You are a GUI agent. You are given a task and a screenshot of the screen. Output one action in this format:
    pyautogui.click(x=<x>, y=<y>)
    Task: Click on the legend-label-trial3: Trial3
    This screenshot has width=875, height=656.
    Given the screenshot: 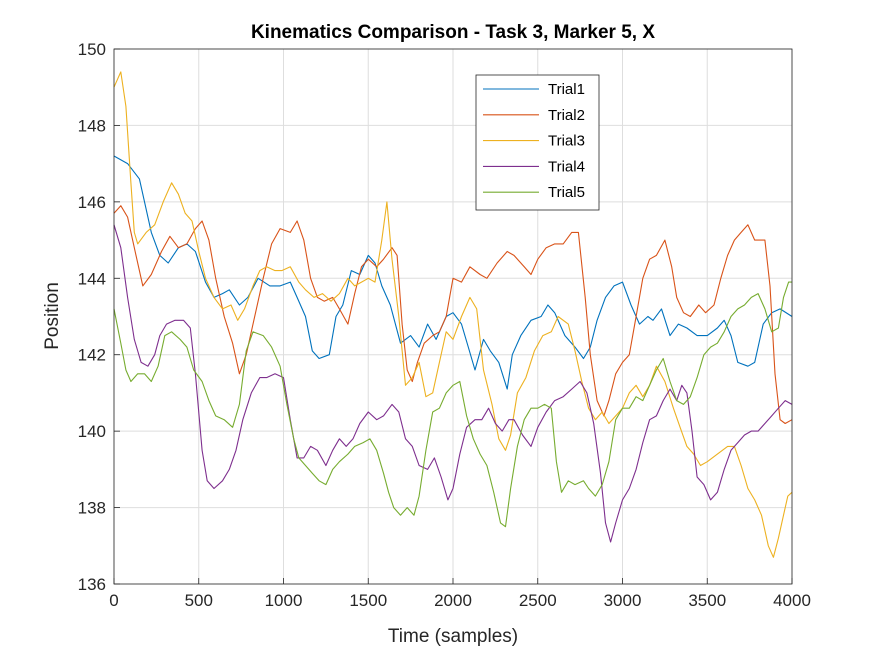 What is the action you would take?
    pyautogui.click(x=566, y=141)
    